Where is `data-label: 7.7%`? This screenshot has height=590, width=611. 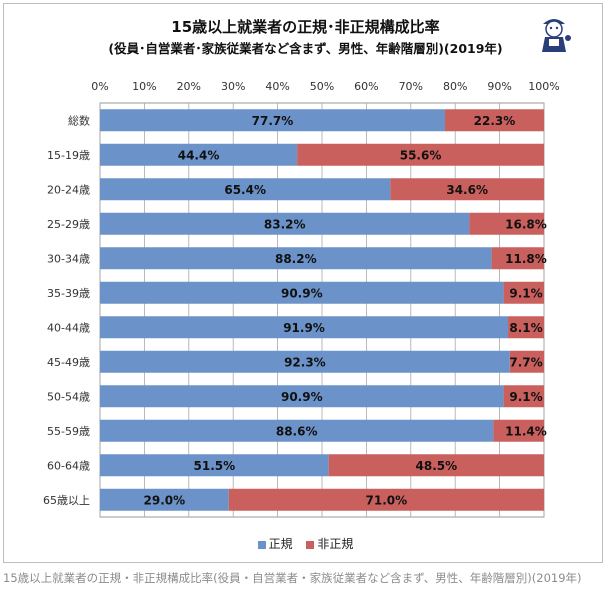 data-label: 7.7% is located at coordinates (525, 362).